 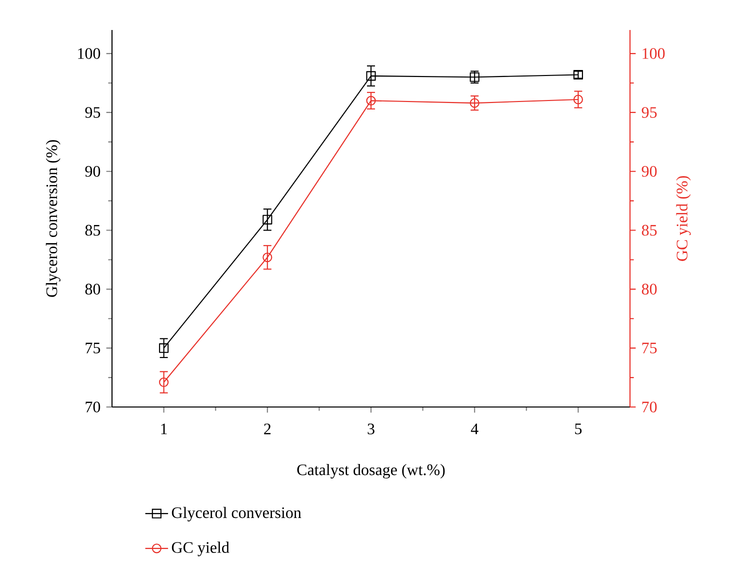 What do you see at coordinates (92, 171) in the screenshot?
I see `y-tick-label: 90` at bounding box center [92, 171].